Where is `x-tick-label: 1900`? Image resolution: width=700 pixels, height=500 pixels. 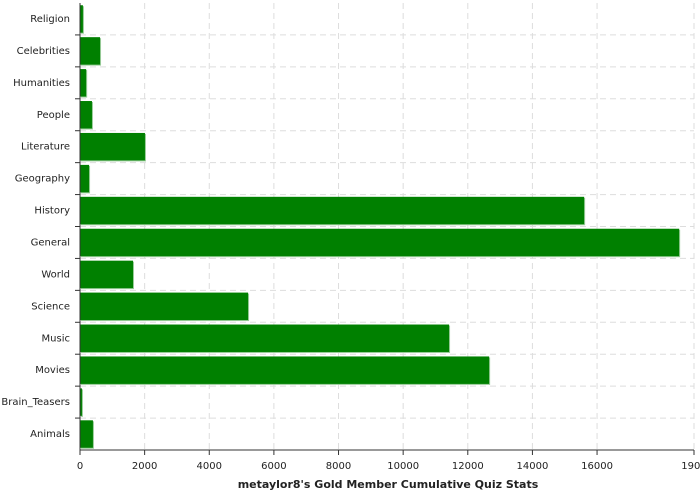
x-tick-label: 1900 is located at coordinates (690, 466).